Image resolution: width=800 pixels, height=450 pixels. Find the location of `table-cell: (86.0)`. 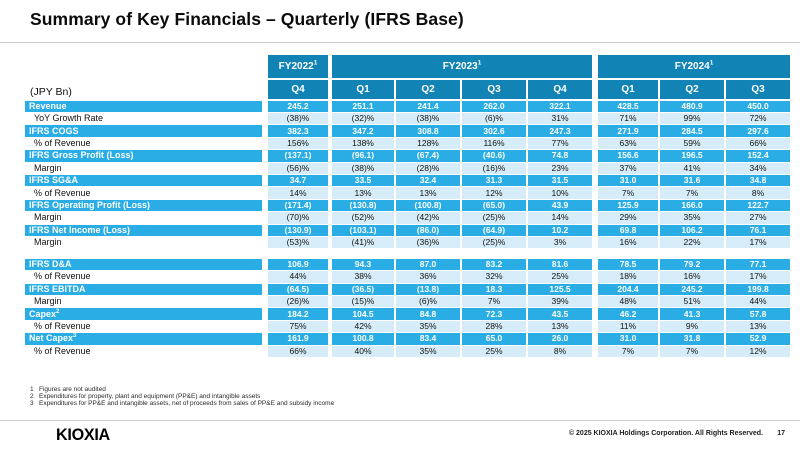

table-cell: (86.0) is located at coordinates (427, 229).